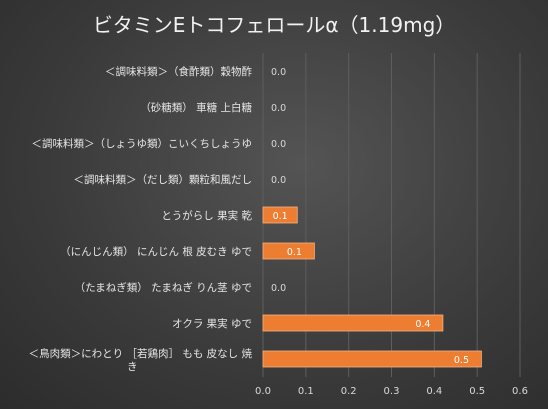  What do you see at coordinates (263, 391) in the screenshot?
I see `x-tick-label: 0.0` at bounding box center [263, 391].